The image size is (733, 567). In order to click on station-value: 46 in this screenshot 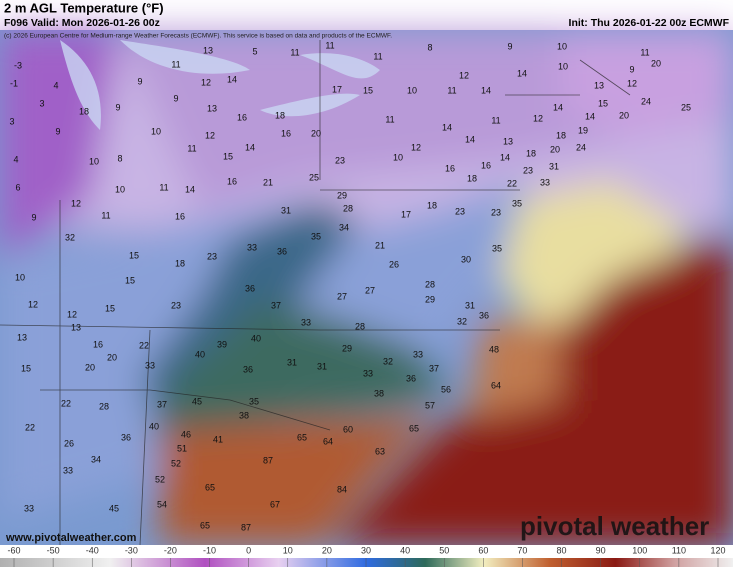, I will do `click(186, 434)`.